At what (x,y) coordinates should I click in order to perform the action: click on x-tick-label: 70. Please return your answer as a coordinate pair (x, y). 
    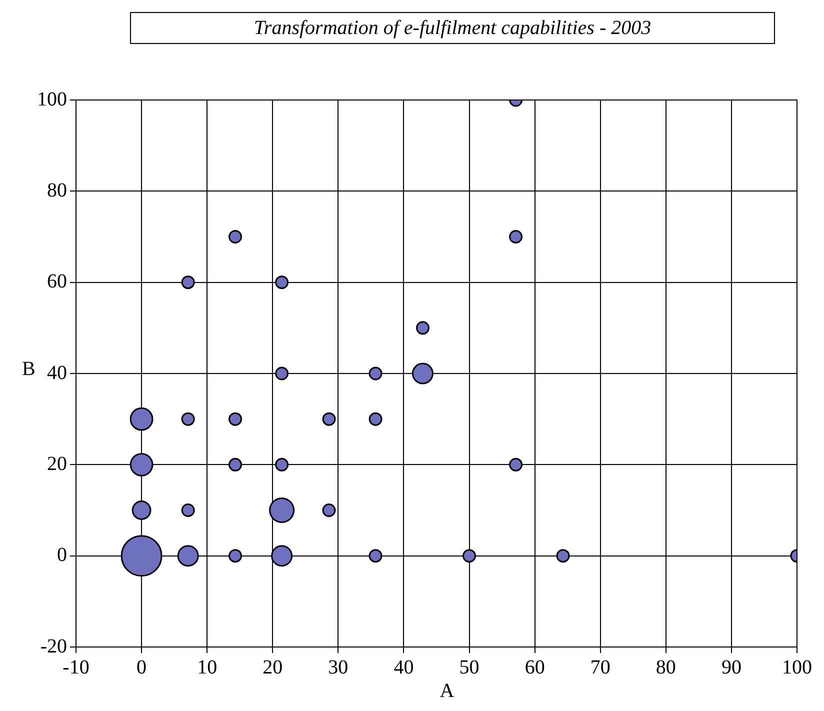
    Looking at the image, I should click on (600, 667).